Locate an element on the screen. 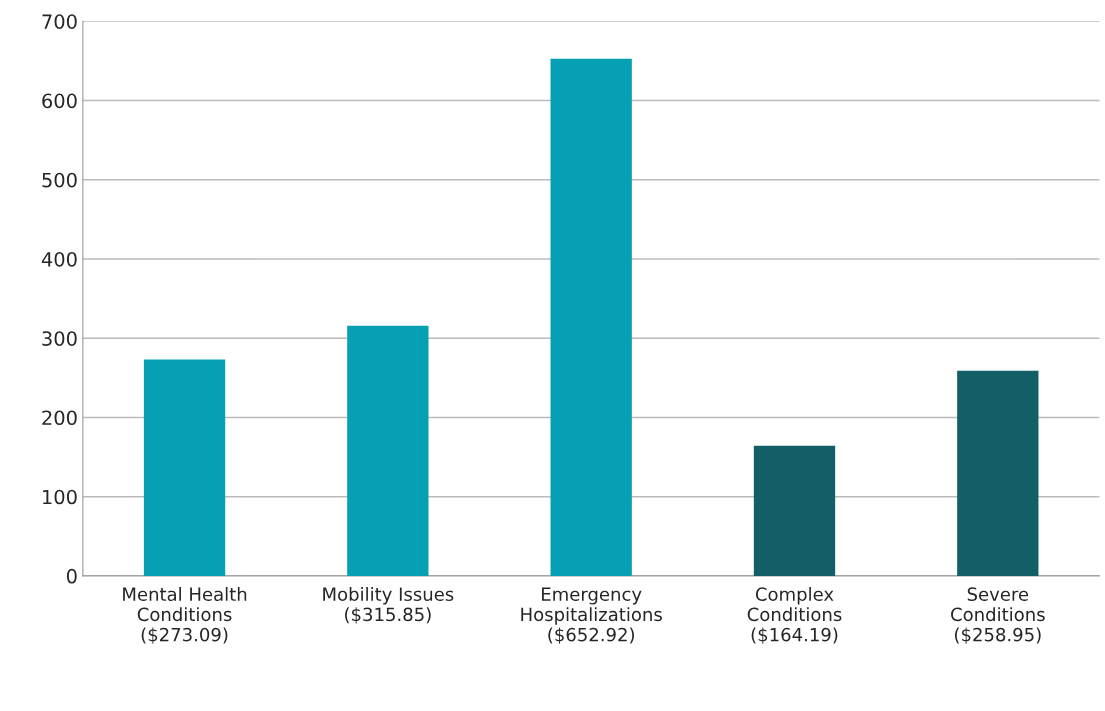  x-tick-label: Mobility Issues ($315.85) is located at coordinates (388, 605).